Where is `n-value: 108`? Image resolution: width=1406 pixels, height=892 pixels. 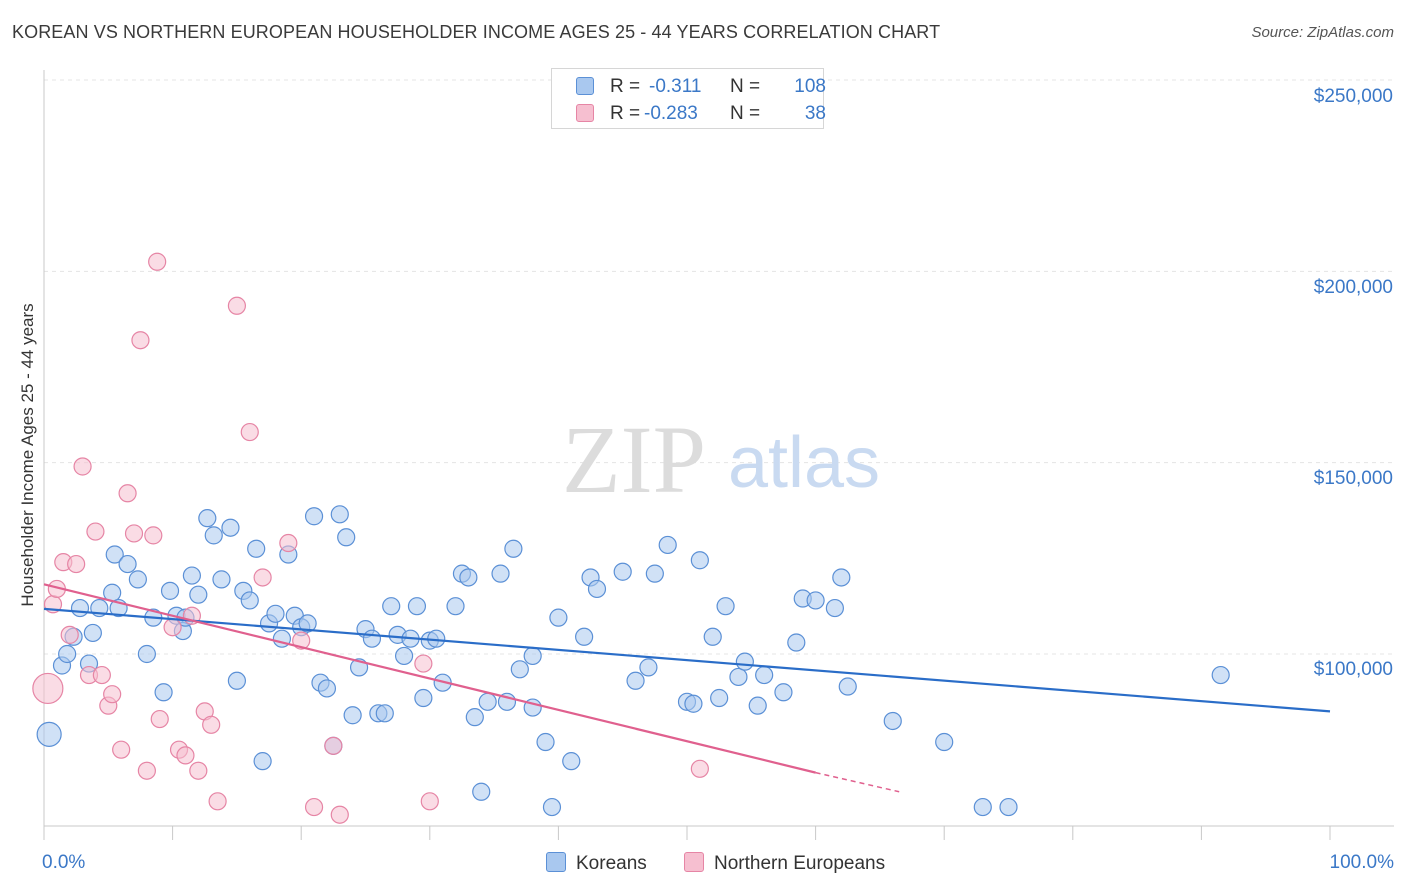
n-value: 108 is located at coordinates (810, 86).